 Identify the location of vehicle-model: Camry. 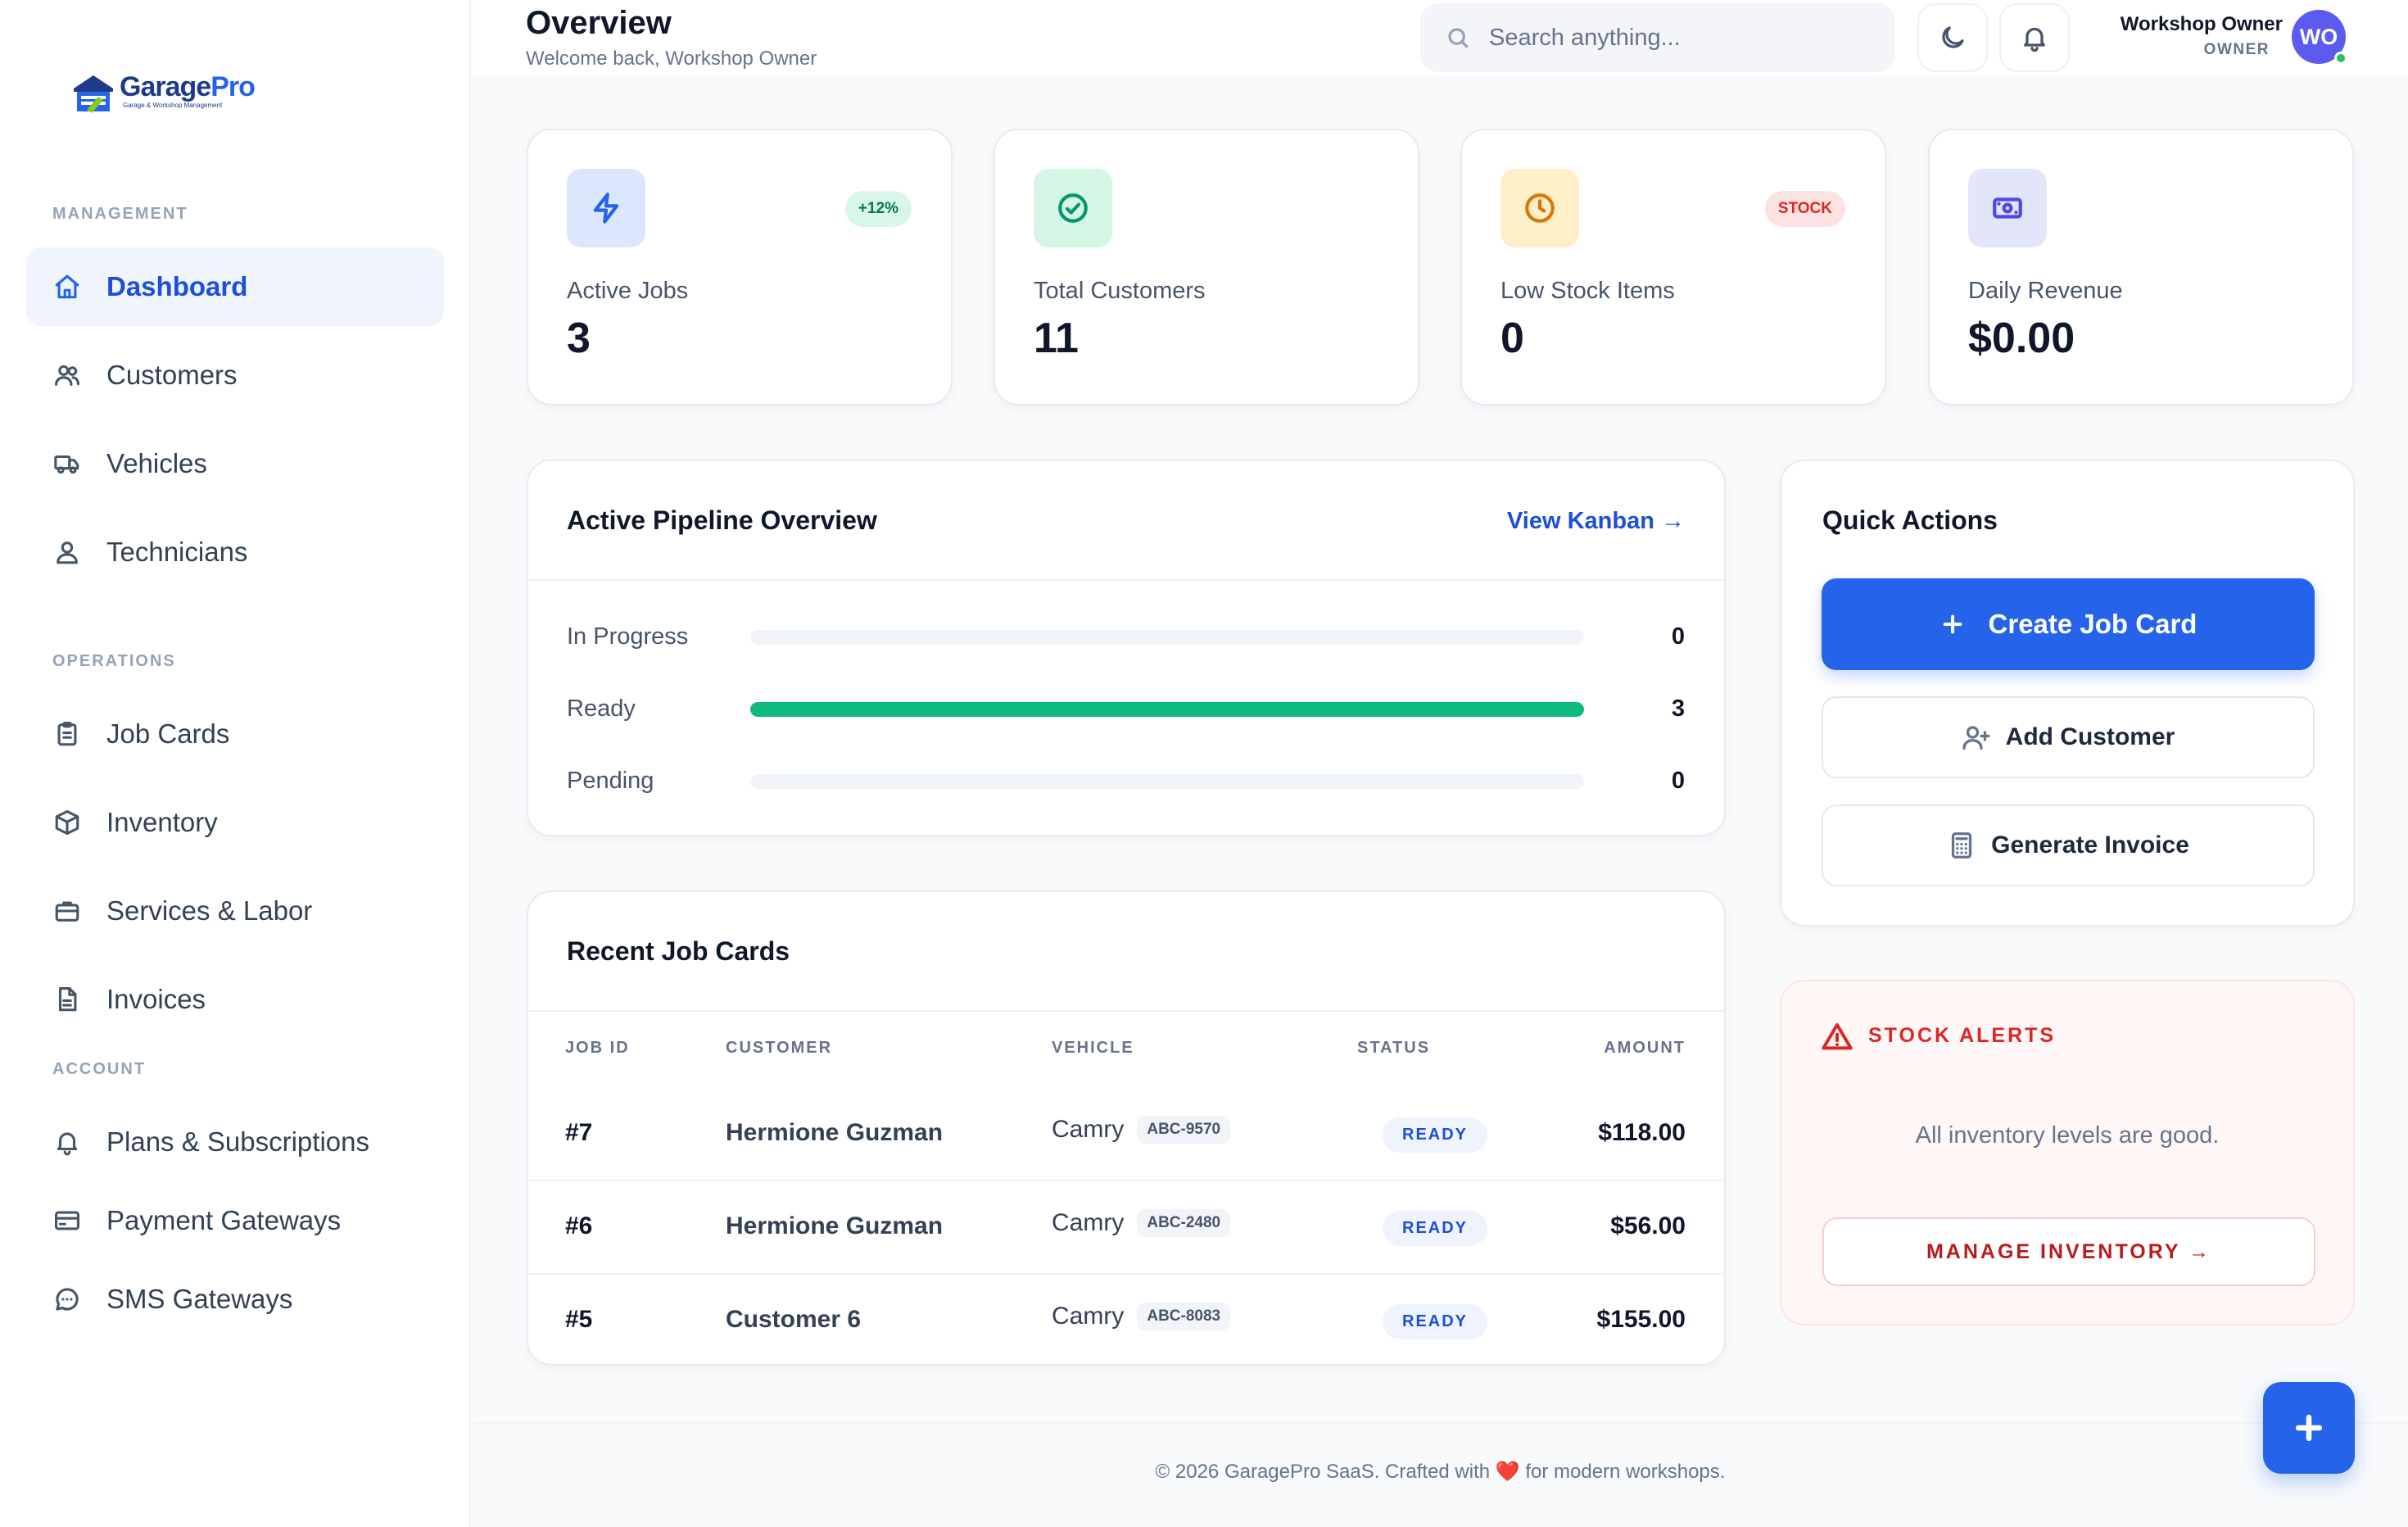
(1088, 1129).